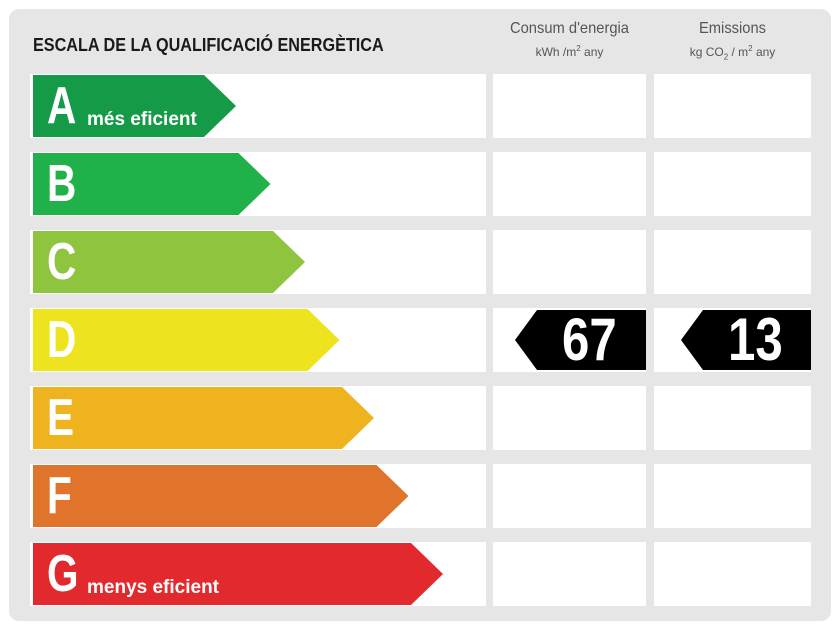  I want to click on consum-column-header: Consum d'energia kWh /m2 any, so click(569, 39).